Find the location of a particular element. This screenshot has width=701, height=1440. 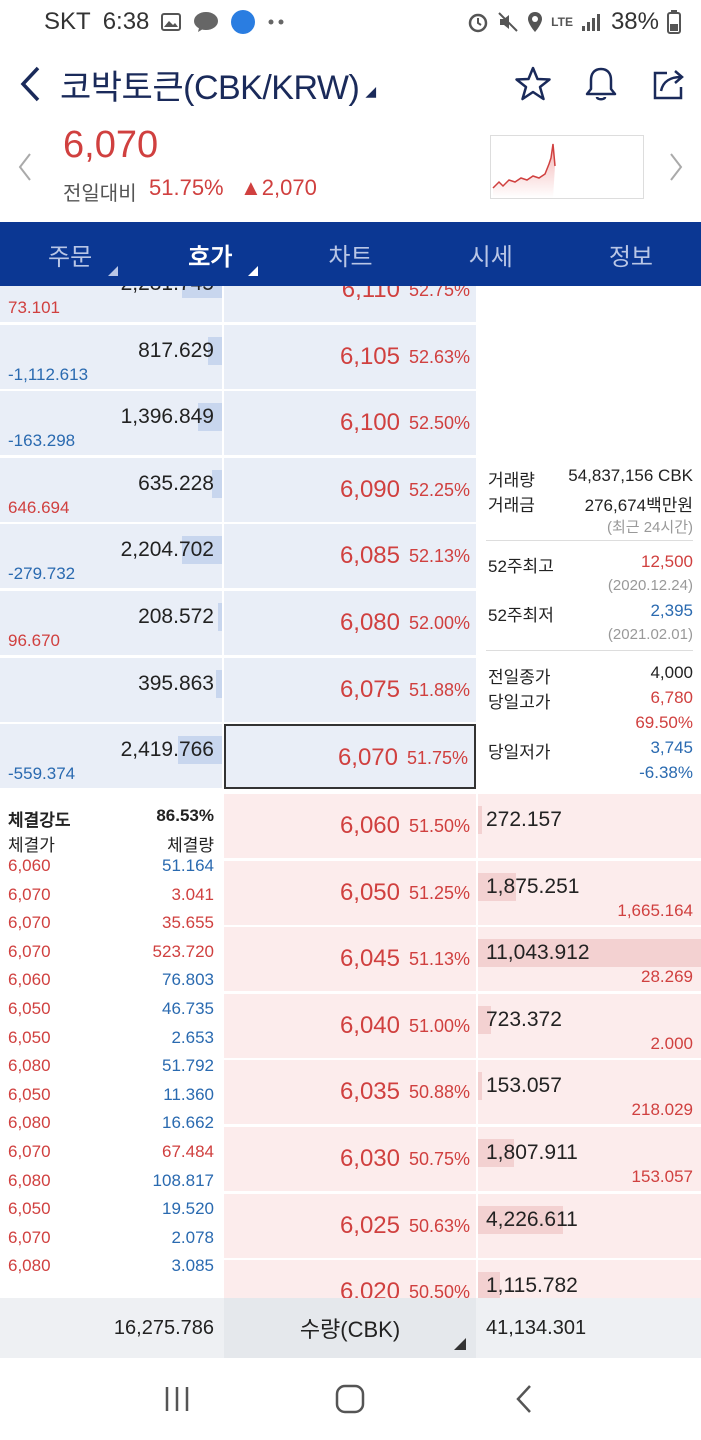

trade-row: 6,070 35.655 is located at coordinates (111, 923).